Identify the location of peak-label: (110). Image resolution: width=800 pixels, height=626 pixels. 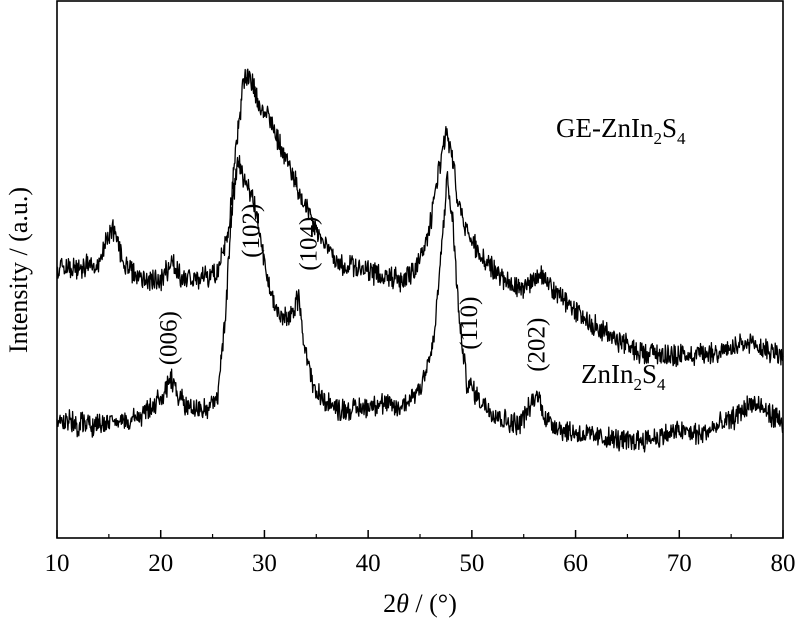
(469, 323).